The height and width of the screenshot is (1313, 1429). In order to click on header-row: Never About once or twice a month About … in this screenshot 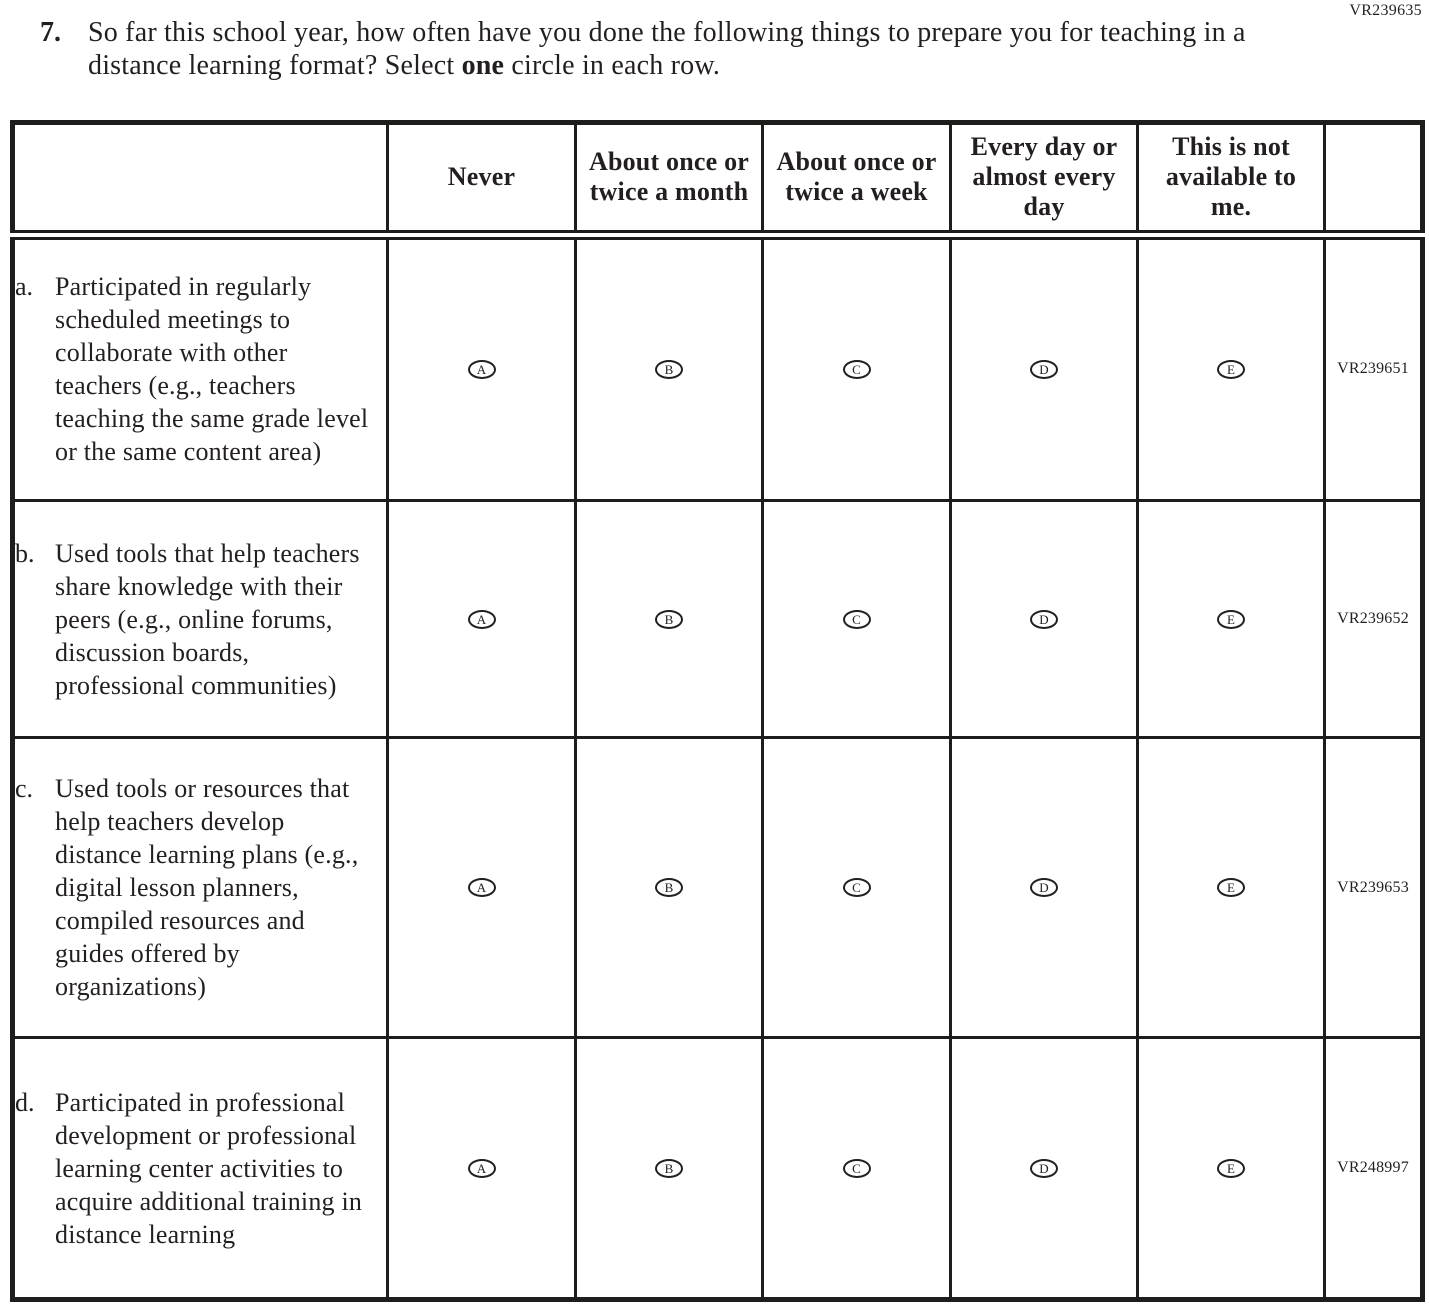, I will do `click(717, 180)`.